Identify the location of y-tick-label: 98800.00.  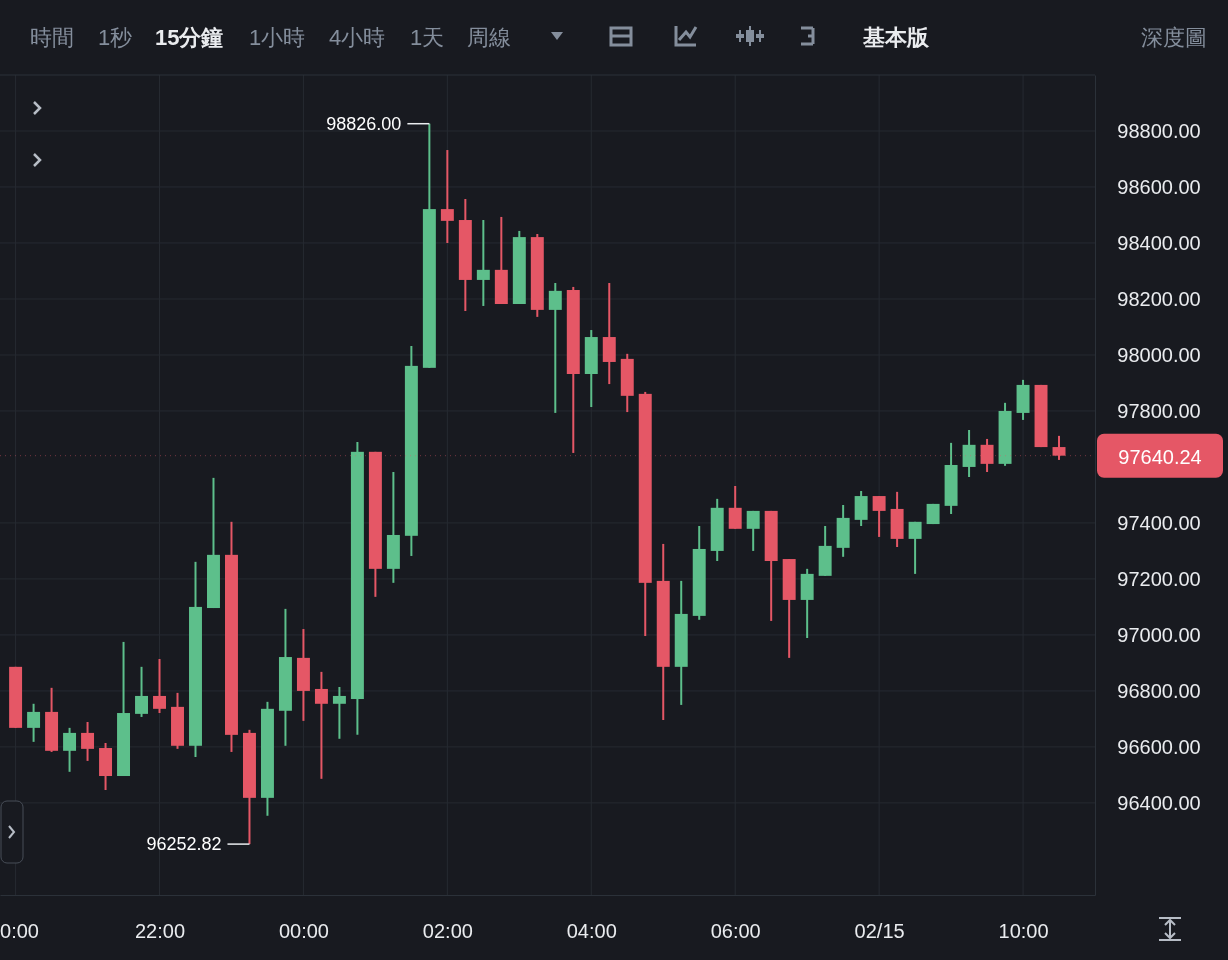
(1159, 130).